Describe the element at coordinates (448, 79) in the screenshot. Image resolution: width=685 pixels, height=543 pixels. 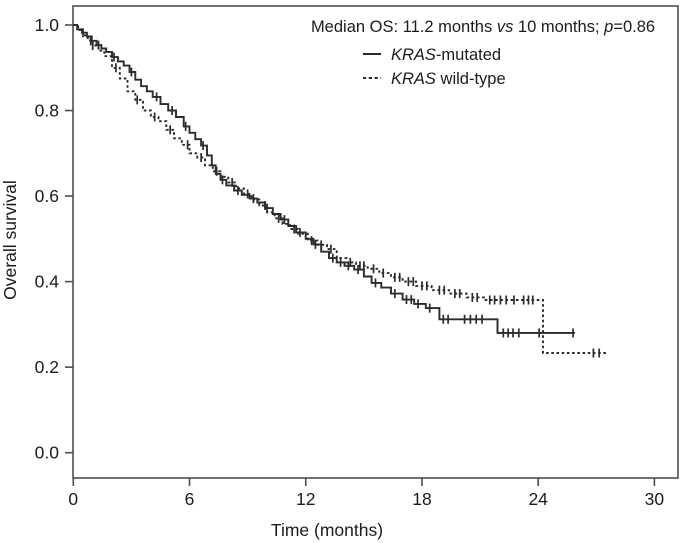
I see `legend-label: KRAS wild-type` at that location.